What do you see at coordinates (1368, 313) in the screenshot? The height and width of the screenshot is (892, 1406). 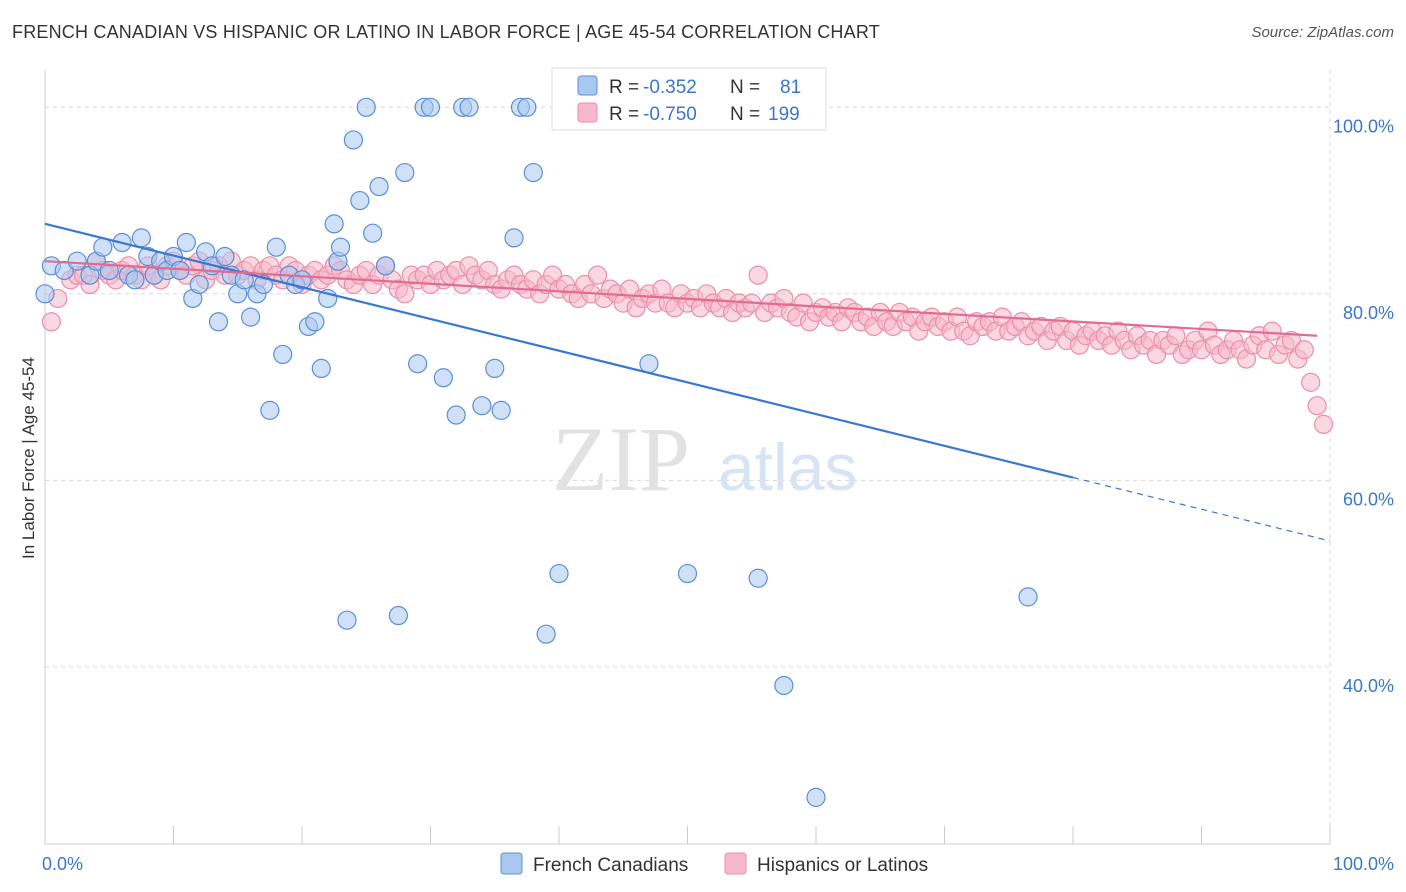 I see `y-tick-label-1: 80.0%` at bounding box center [1368, 313].